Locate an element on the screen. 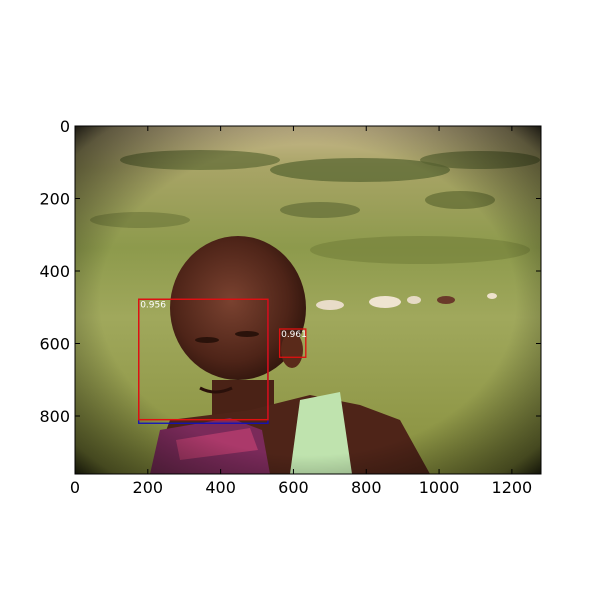 The width and height of the screenshot is (600, 600). x-tick-label: 1200 is located at coordinates (512, 487).